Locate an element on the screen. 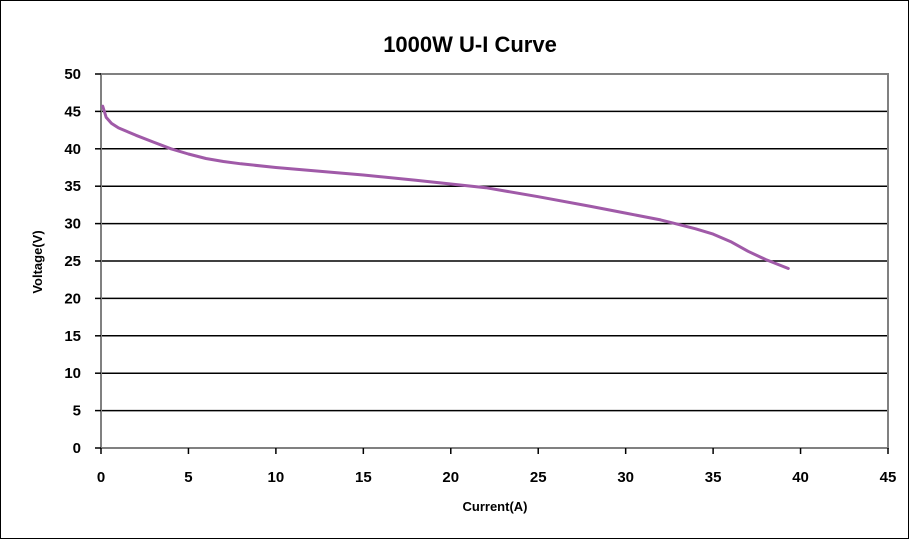 Image resolution: width=909 pixels, height=539 pixels. y-tick-label-35: 35 is located at coordinates (72, 186).